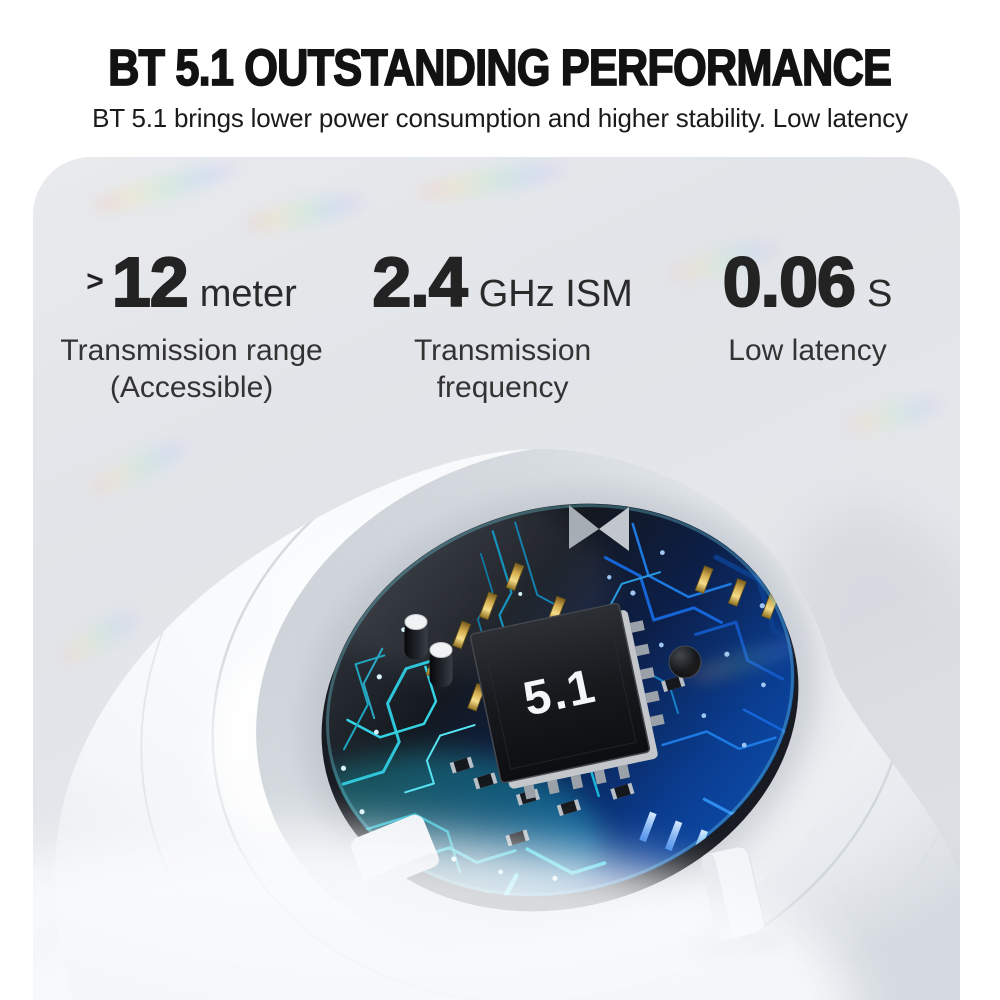  Describe the element at coordinates (599, 528) in the screenshot. I see `housing-clip-tab` at that location.